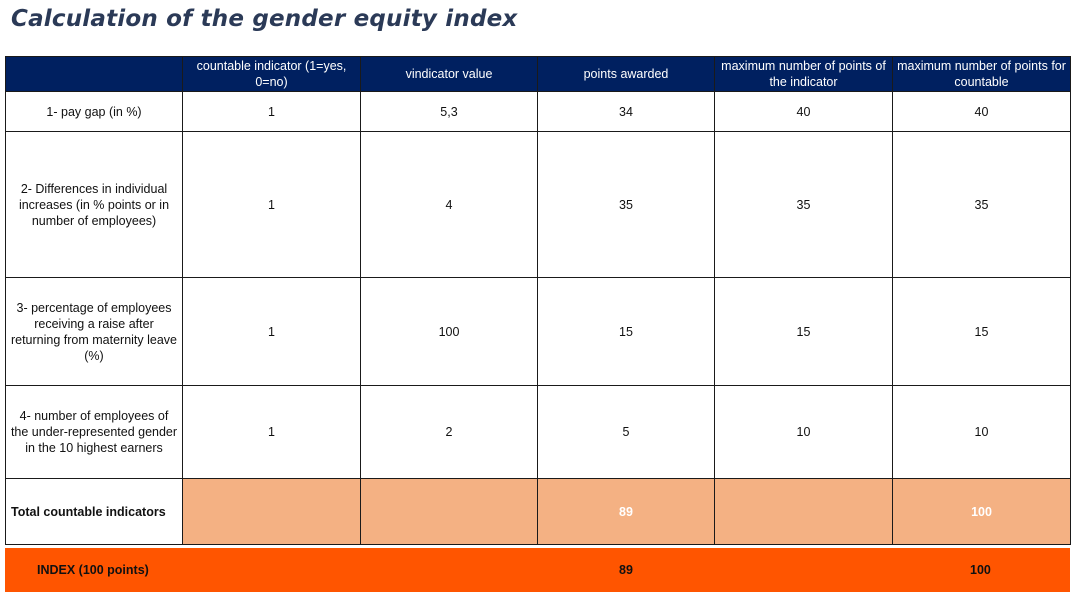 Image resolution: width=1076 pixels, height=597 pixels. What do you see at coordinates (981, 432) in the screenshot?
I see `cell-max-countable: 10` at bounding box center [981, 432].